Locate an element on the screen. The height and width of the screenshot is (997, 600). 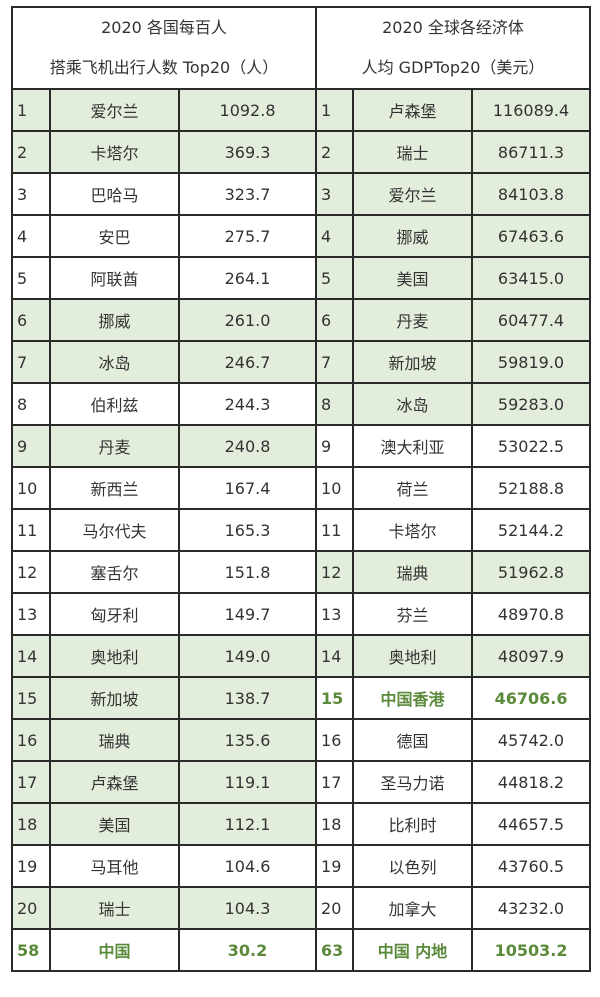
gdp-rank-cell: 4 is located at coordinates (335, 236).